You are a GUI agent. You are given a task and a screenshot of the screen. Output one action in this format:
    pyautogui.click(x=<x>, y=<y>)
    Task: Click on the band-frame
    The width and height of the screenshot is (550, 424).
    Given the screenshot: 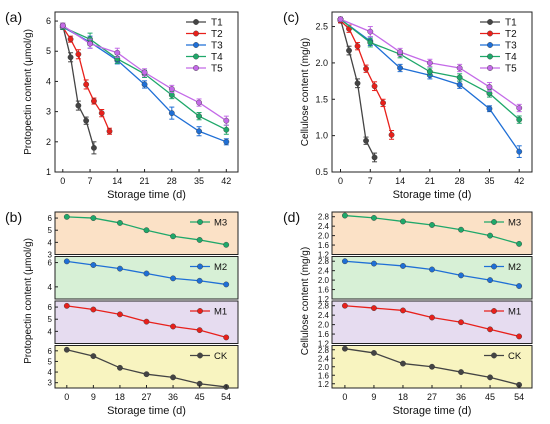 What is the action you would take?
    pyautogui.click(x=432, y=233)
    